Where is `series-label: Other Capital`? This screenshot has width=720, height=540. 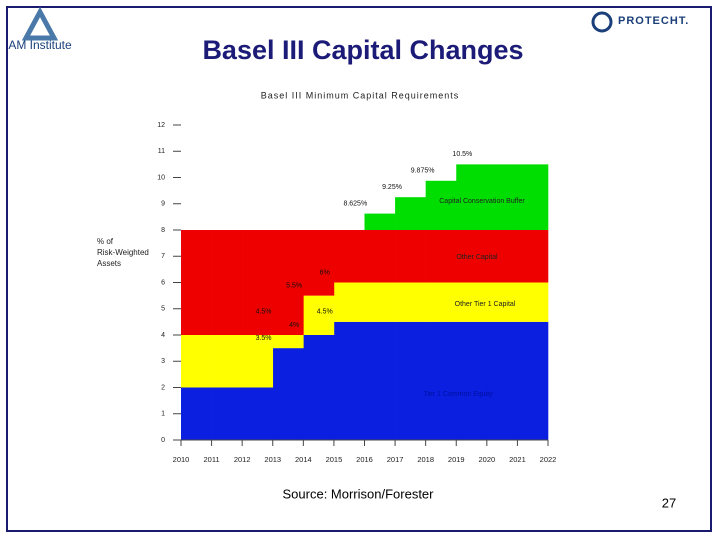
series-label: Other Capital is located at coordinates (477, 257).